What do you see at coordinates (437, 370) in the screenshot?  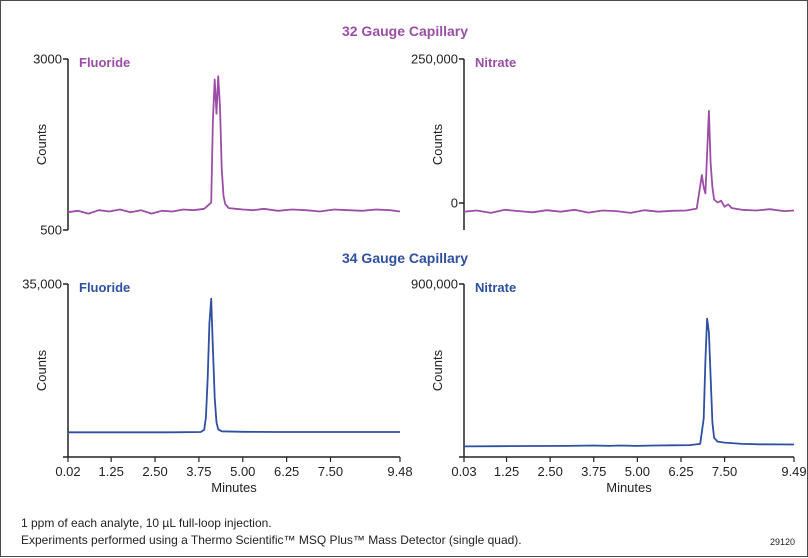 I see `y-axis-label-nitrate-34g: Counts` at bounding box center [437, 370].